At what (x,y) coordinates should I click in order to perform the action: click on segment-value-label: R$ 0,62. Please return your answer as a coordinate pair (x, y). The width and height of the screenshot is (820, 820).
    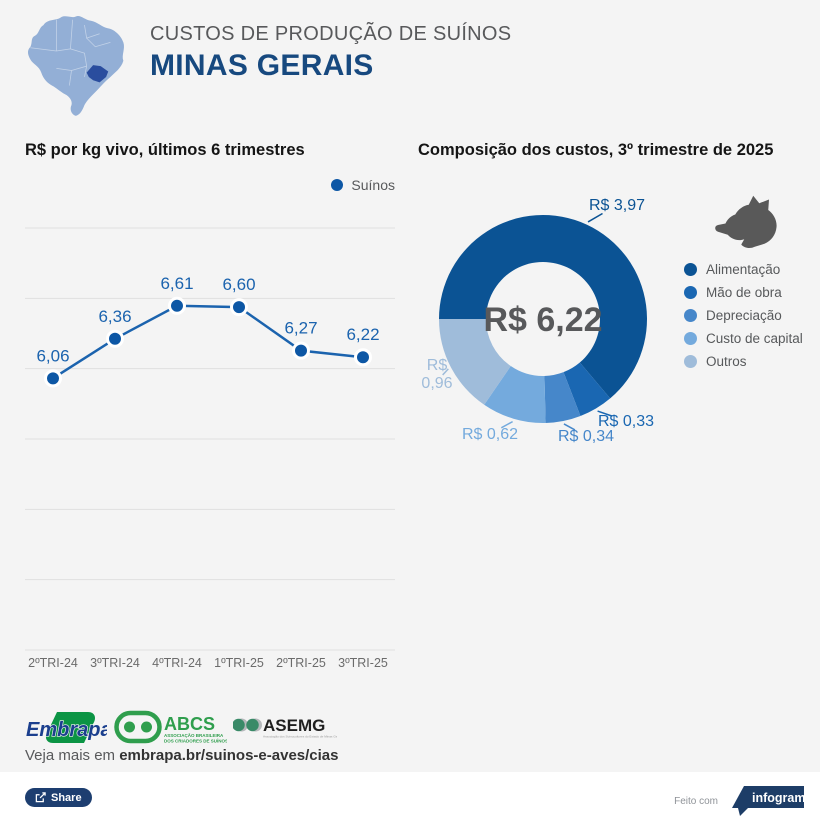
    Looking at the image, I should click on (490, 434).